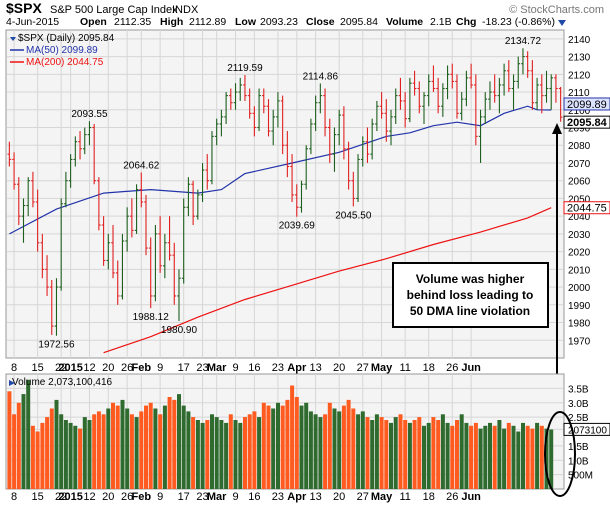 Image resolution: width=610 pixels, height=505 pixels. I want to click on annotation-line-3: 50 DMA line violation, so click(470, 311).